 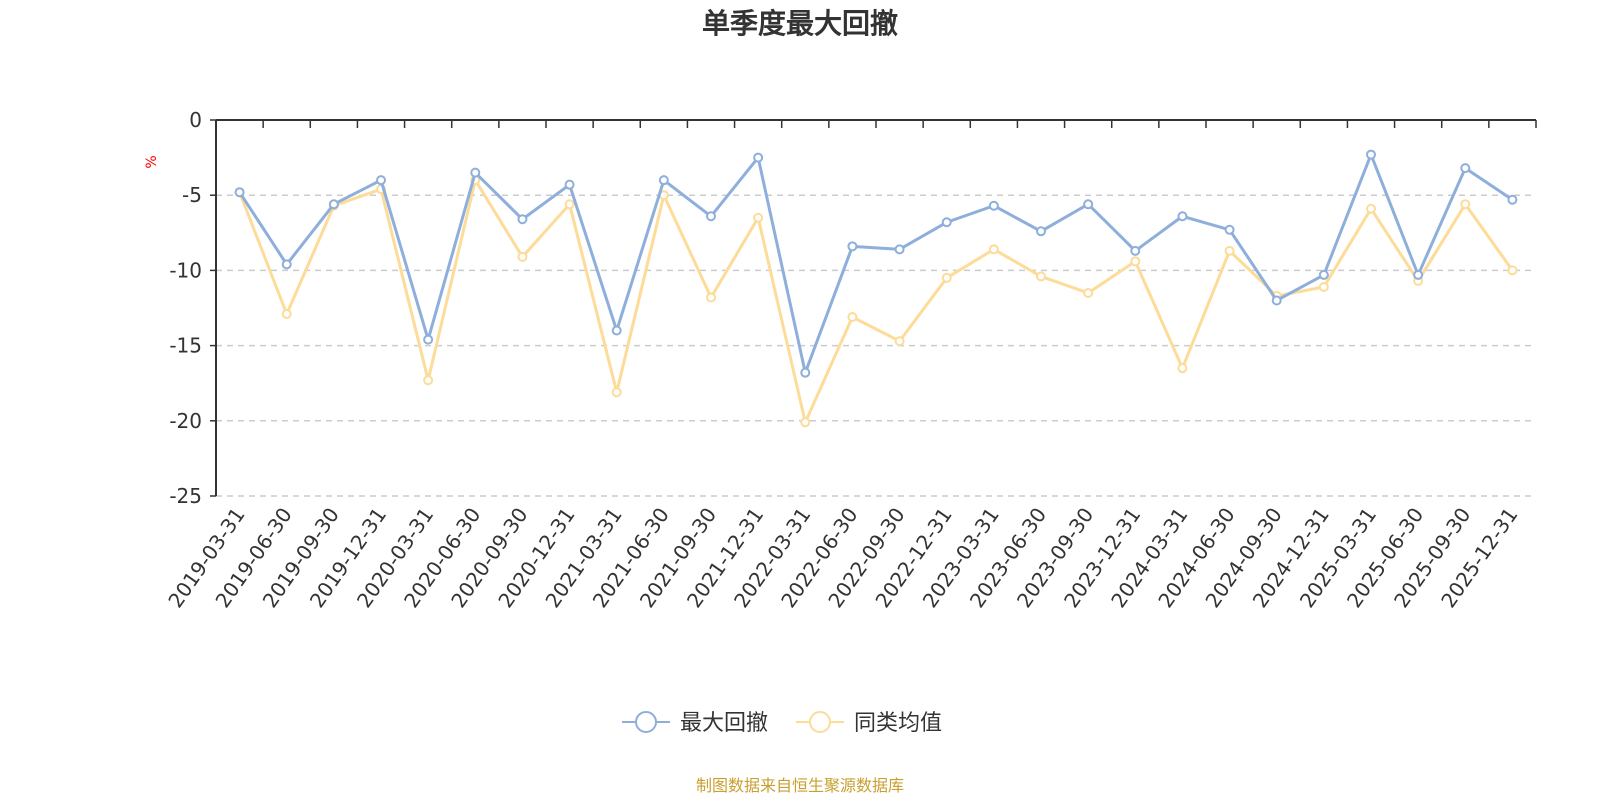 I want to click on y-tick-label: -5, so click(x=192, y=195).